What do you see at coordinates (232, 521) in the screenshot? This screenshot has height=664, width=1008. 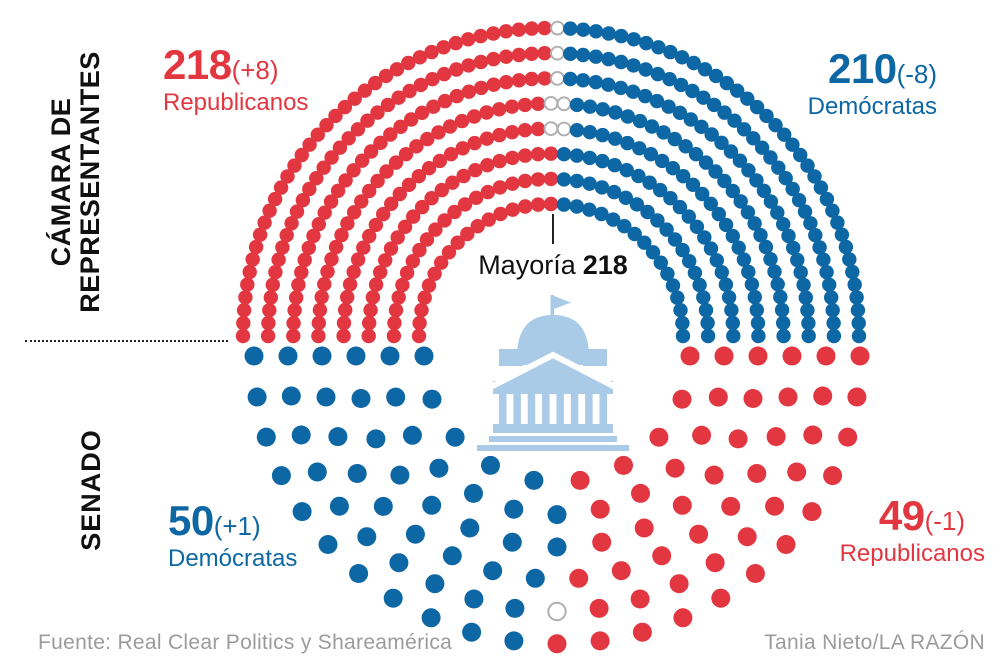 I see `senate-democrats-count: 50(+1)` at bounding box center [232, 521].